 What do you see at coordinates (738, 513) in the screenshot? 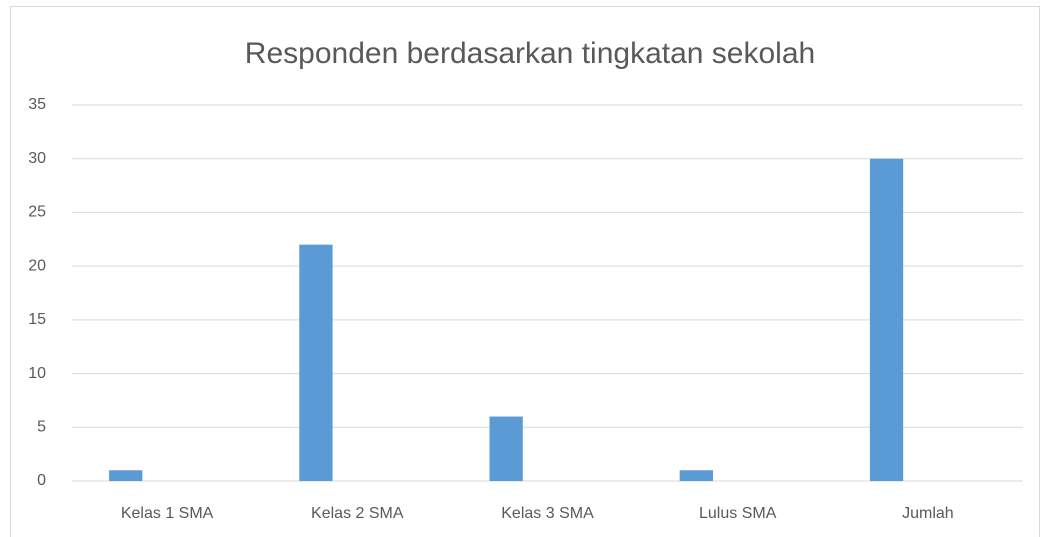
I see `x-tick-label: Lulus SMA` at bounding box center [738, 513].